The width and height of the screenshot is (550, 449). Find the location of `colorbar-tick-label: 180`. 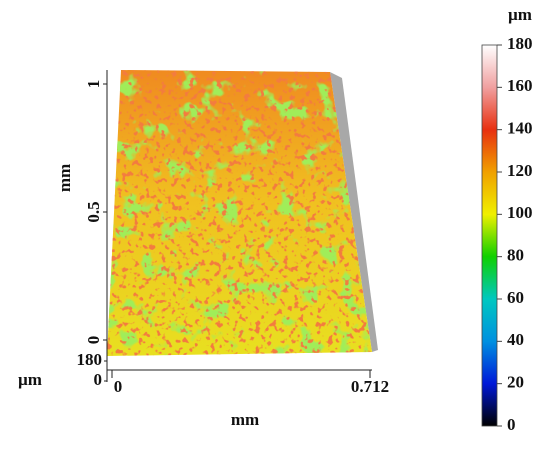

colorbar-tick-label: 180 is located at coordinates (520, 43).